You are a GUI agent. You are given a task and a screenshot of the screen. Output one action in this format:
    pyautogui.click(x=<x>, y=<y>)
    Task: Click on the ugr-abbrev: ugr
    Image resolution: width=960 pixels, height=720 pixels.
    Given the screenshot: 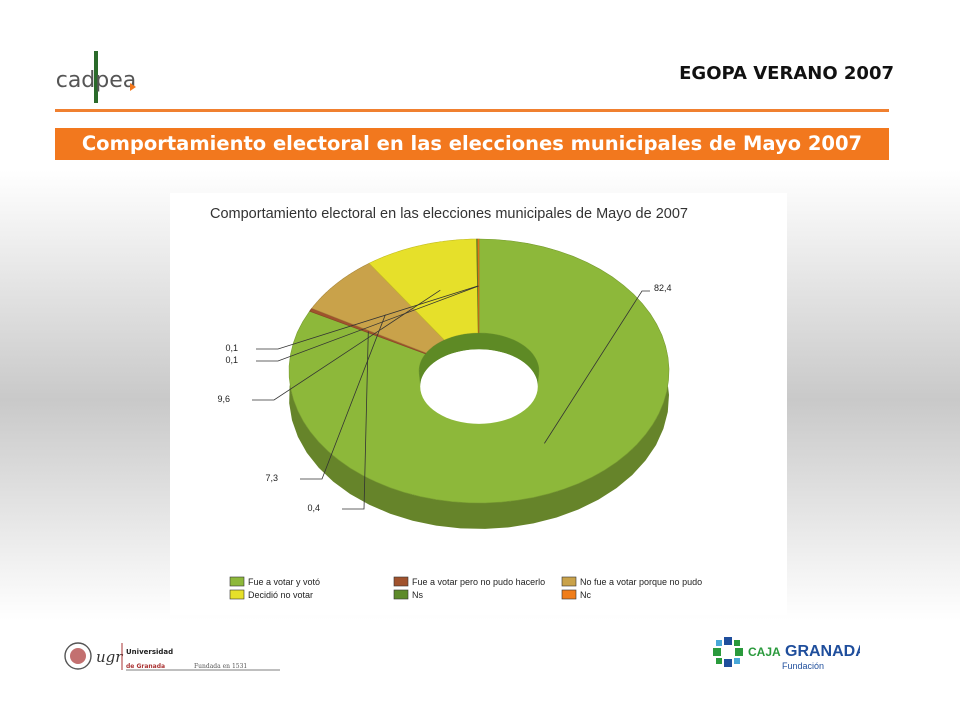 What is the action you would take?
    pyautogui.click(x=109, y=657)
    